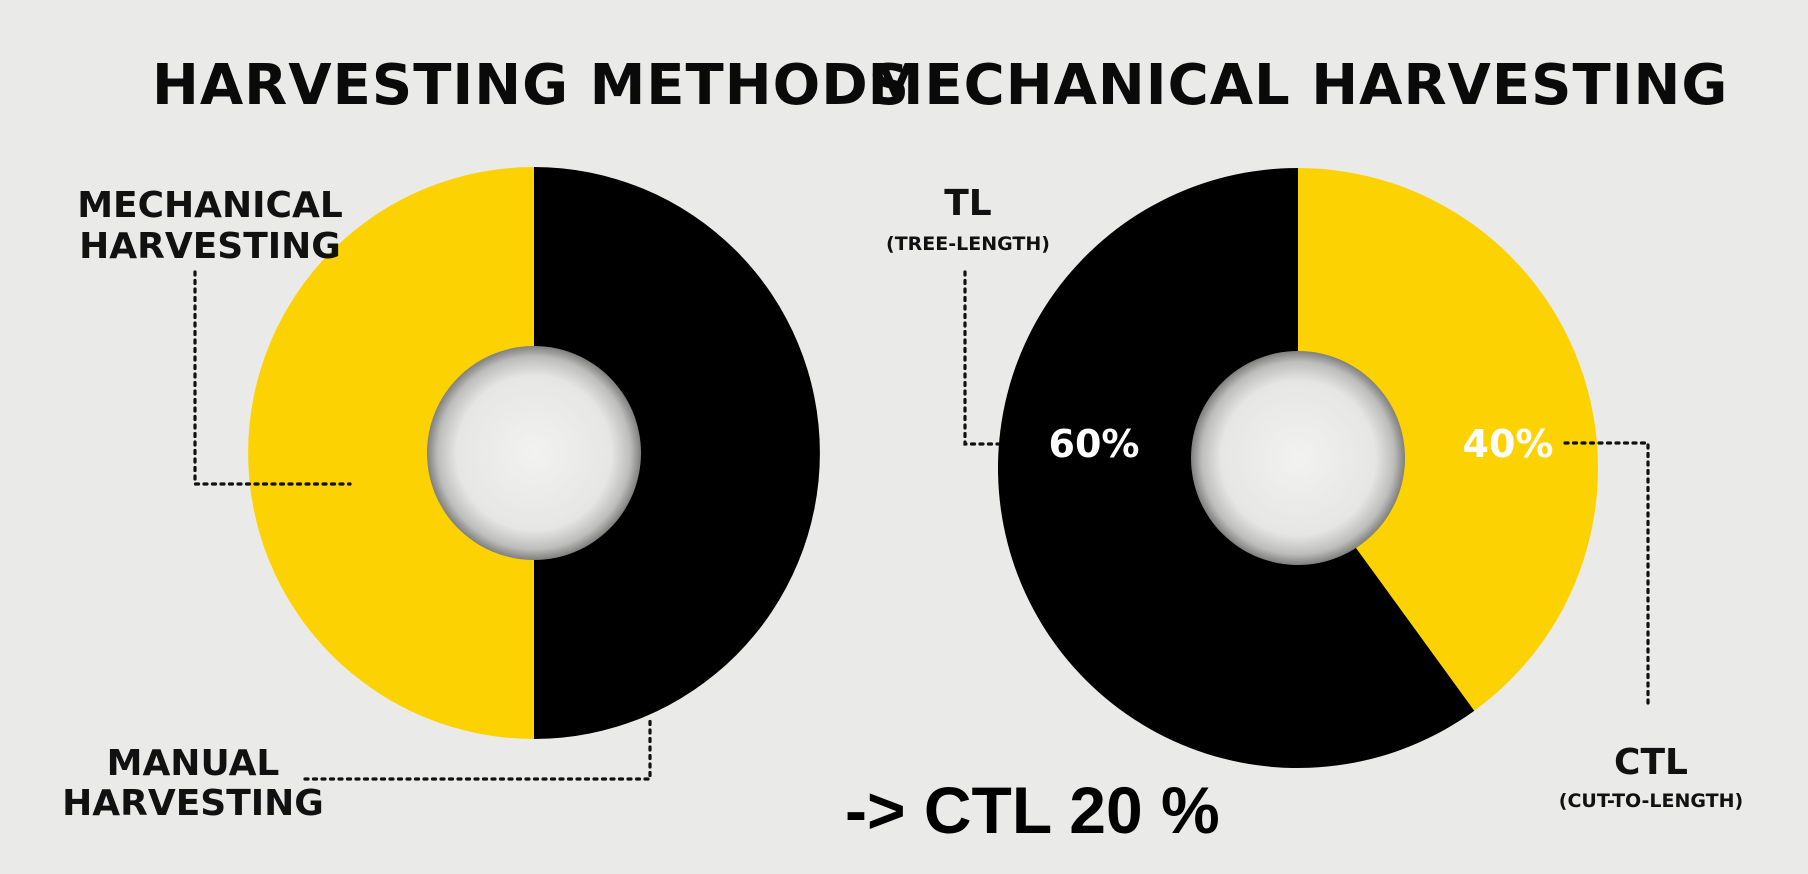  Describe the element at coordinates (981, 358) in the screenshot. I see `tl-leader-line` at that location.